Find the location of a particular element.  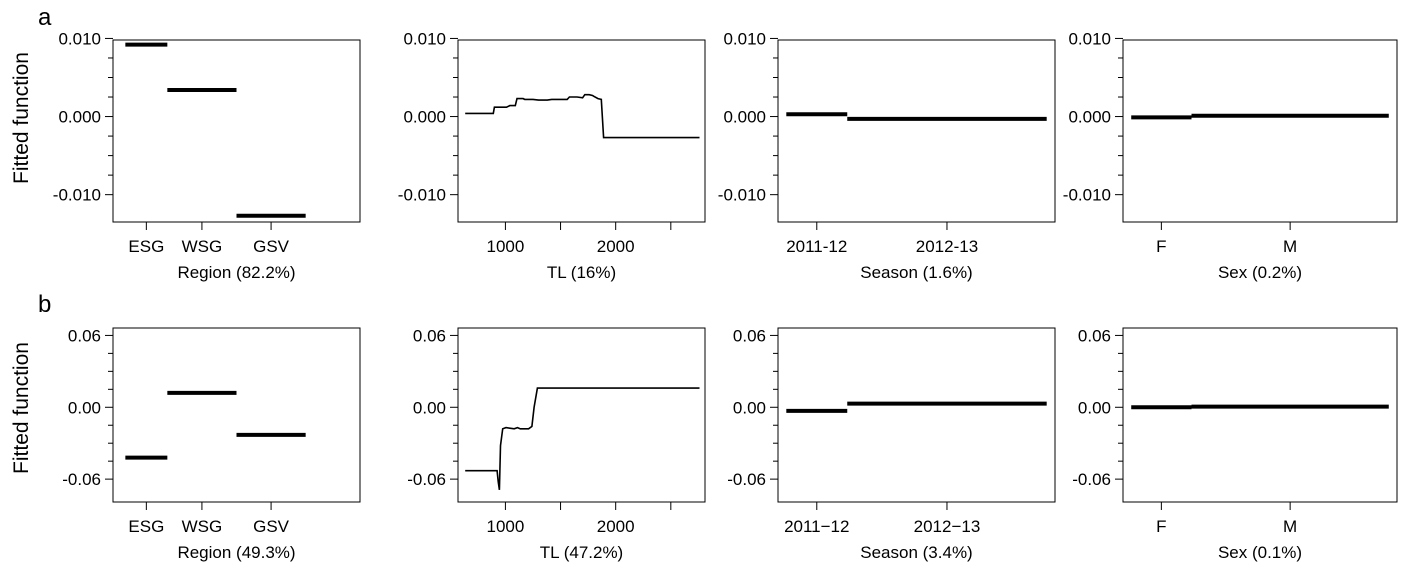

x-axis-label: Sex (0.2%) is located at coordinates (1260, 272).